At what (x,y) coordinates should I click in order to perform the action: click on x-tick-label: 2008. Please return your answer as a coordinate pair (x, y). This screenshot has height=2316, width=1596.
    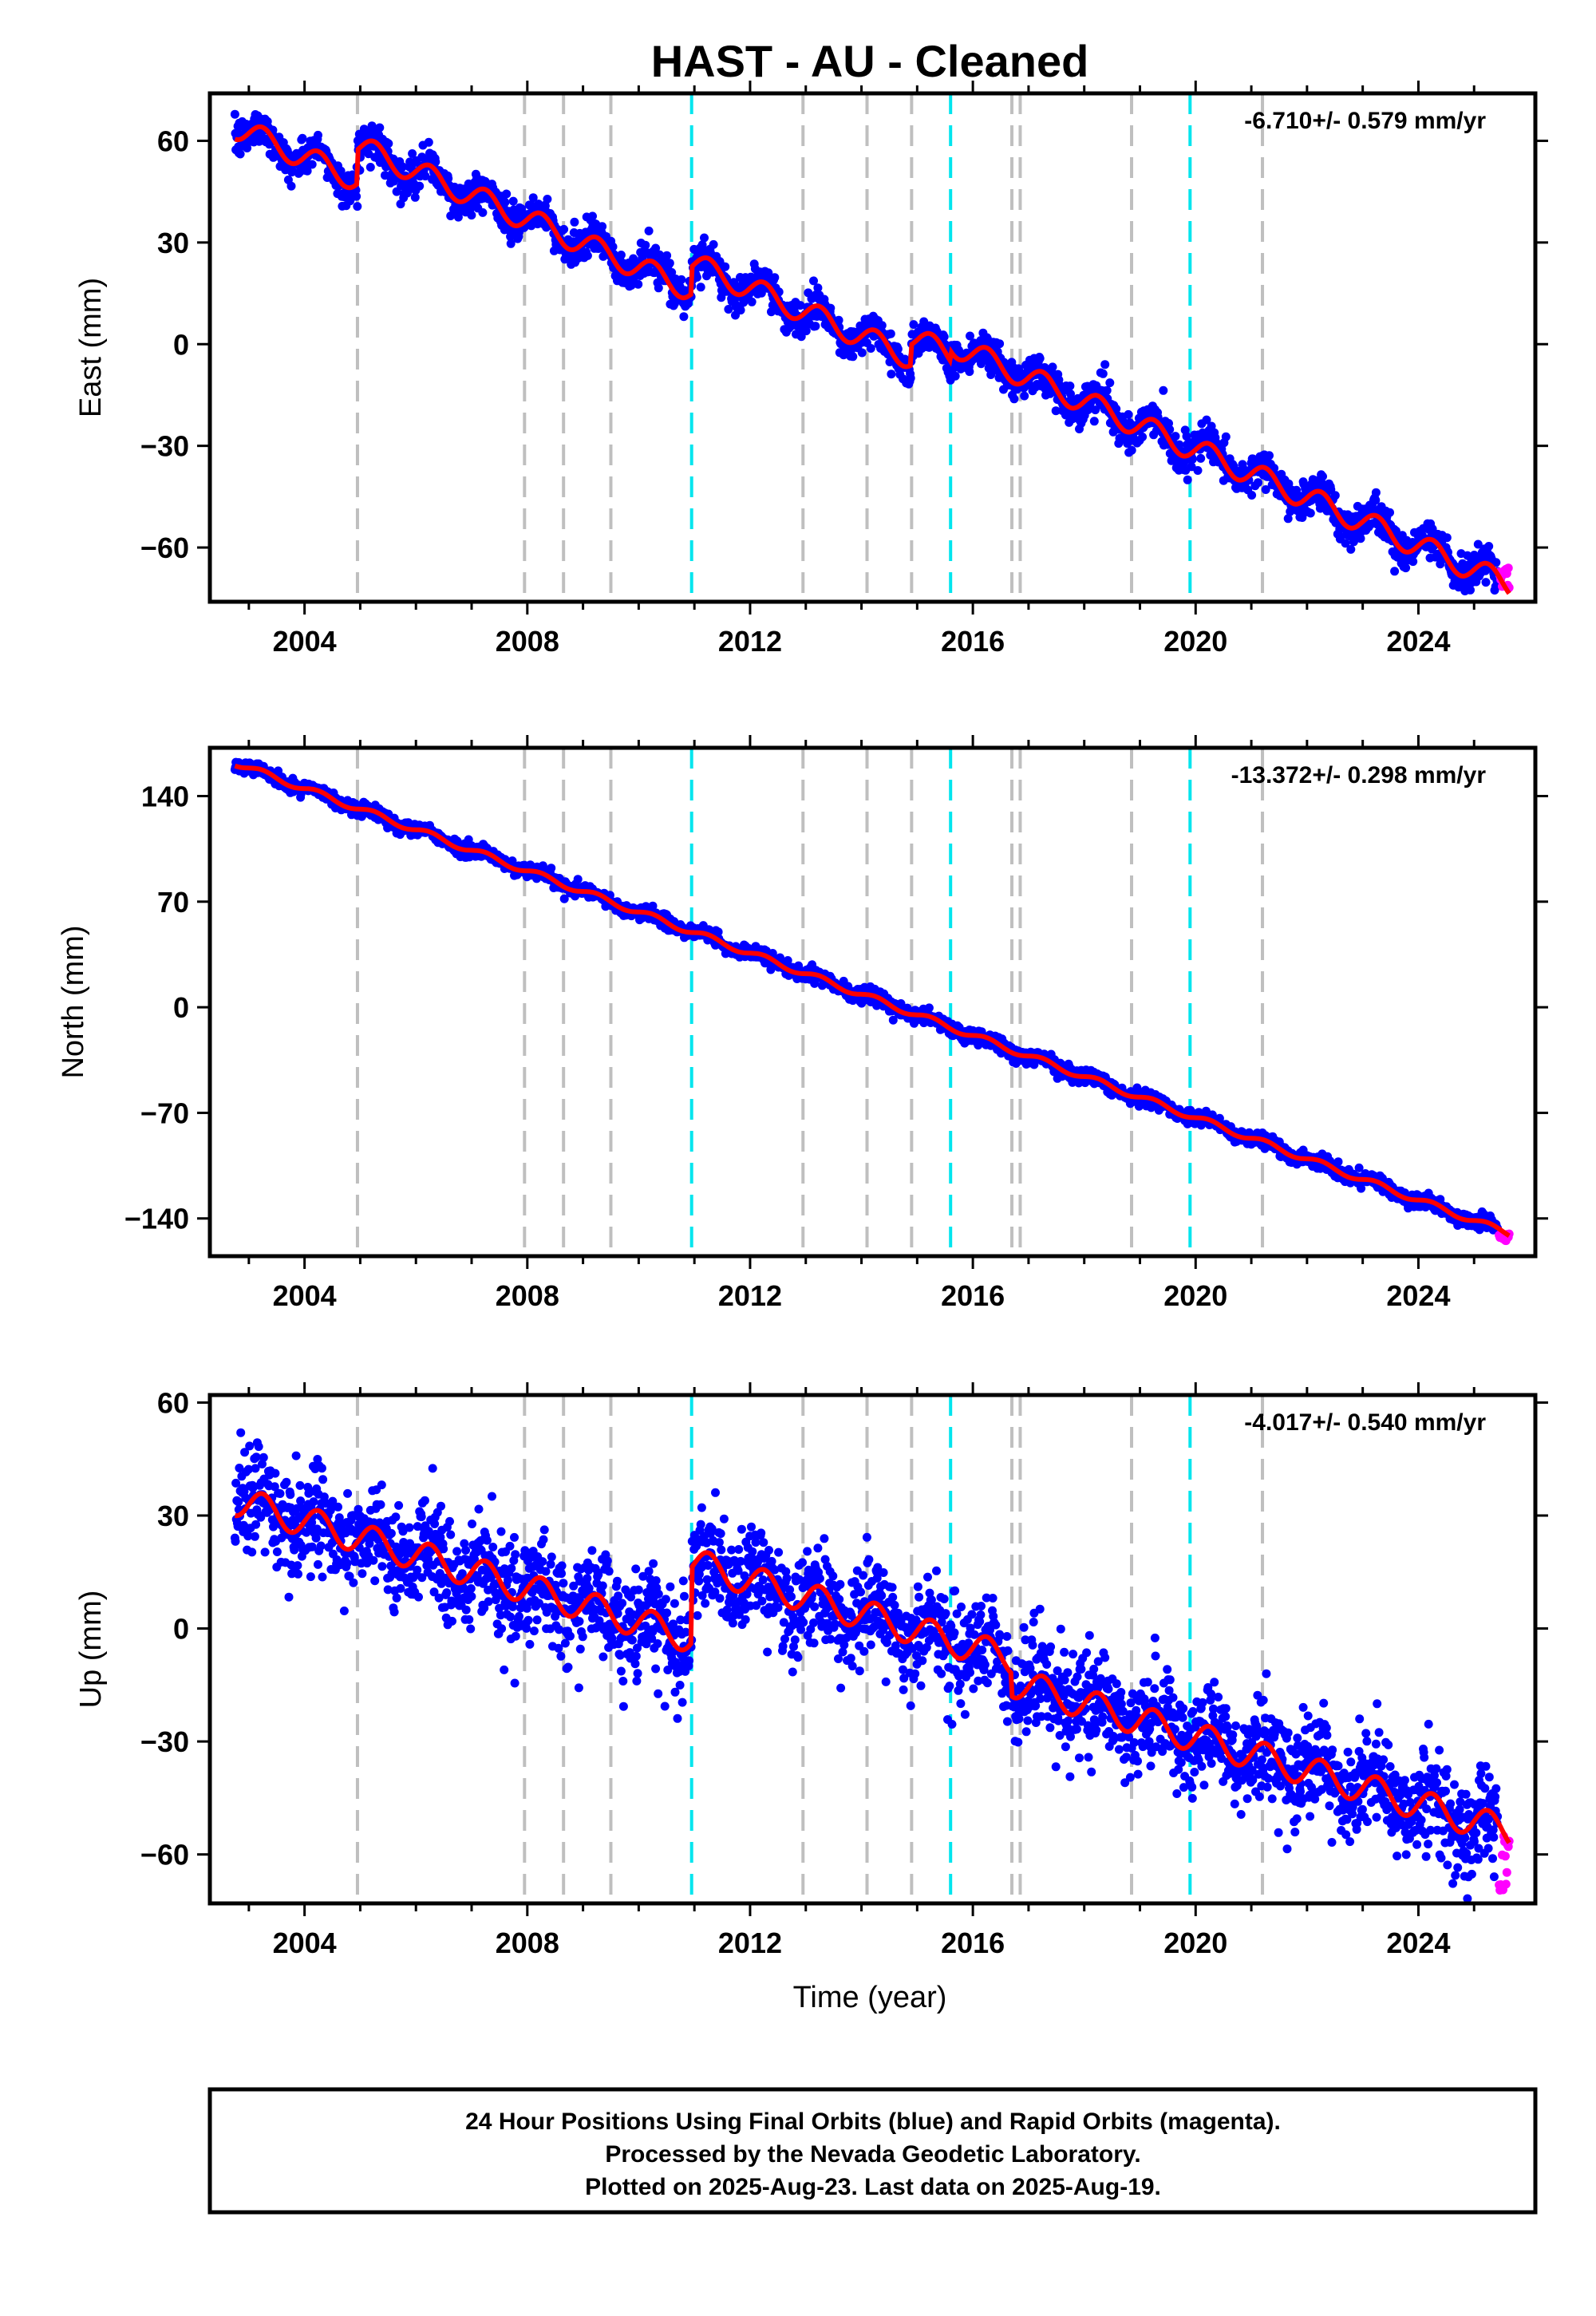
    Looking at the image, I should click on (527, 641).